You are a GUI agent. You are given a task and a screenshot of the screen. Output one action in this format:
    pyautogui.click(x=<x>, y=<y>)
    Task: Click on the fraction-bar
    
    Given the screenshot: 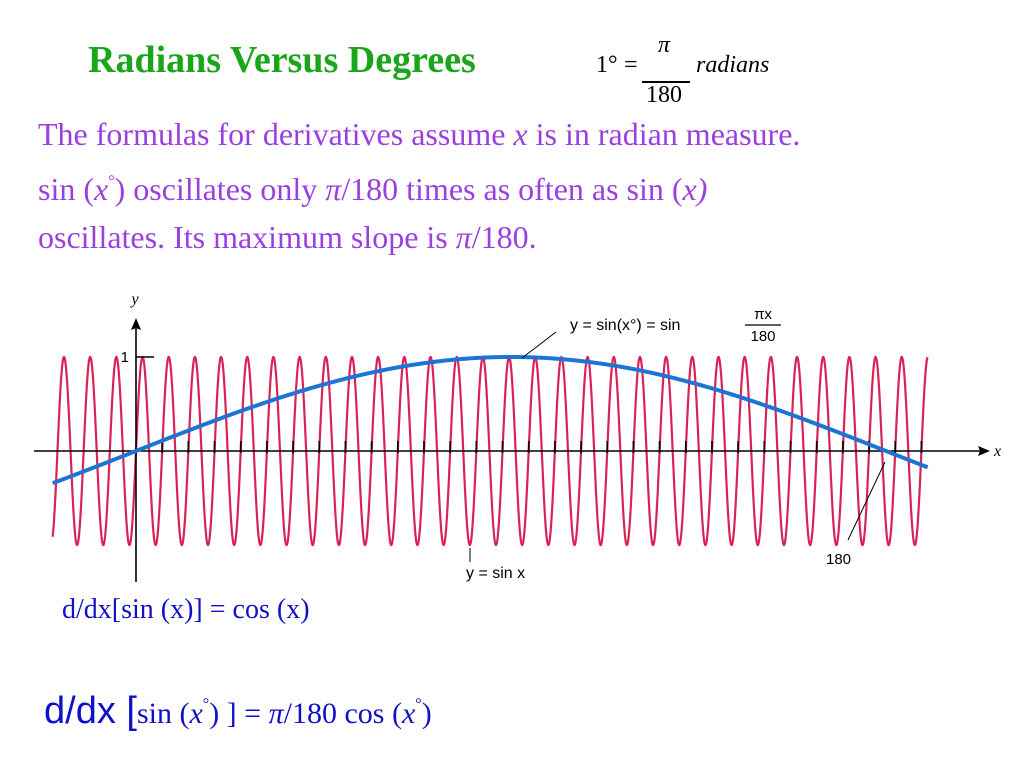 What is the action you would take?
    pyautogui.click(x=666, y=82)
    